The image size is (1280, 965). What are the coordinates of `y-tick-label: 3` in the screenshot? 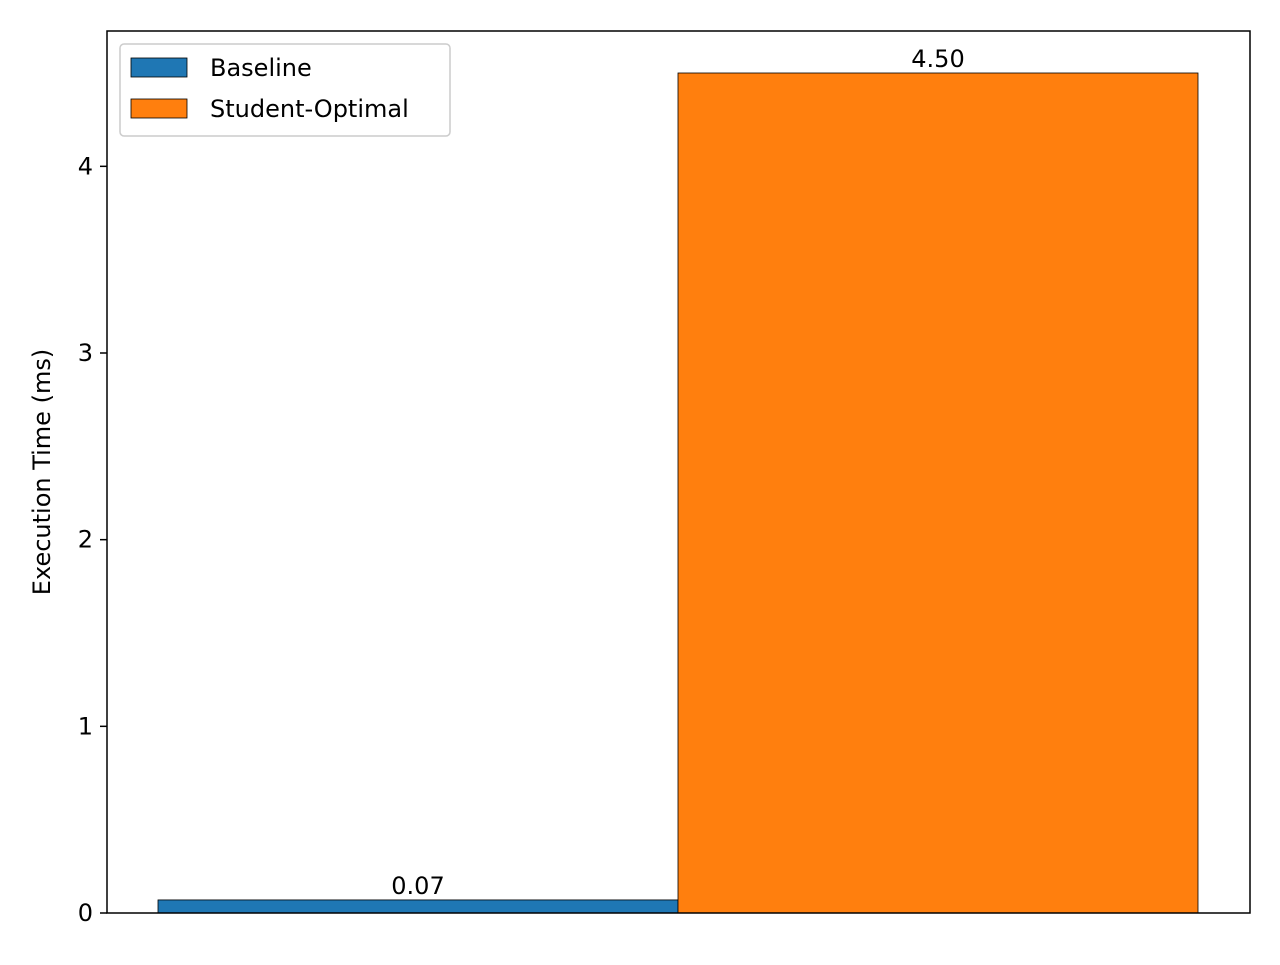 It's located at (85, 353).